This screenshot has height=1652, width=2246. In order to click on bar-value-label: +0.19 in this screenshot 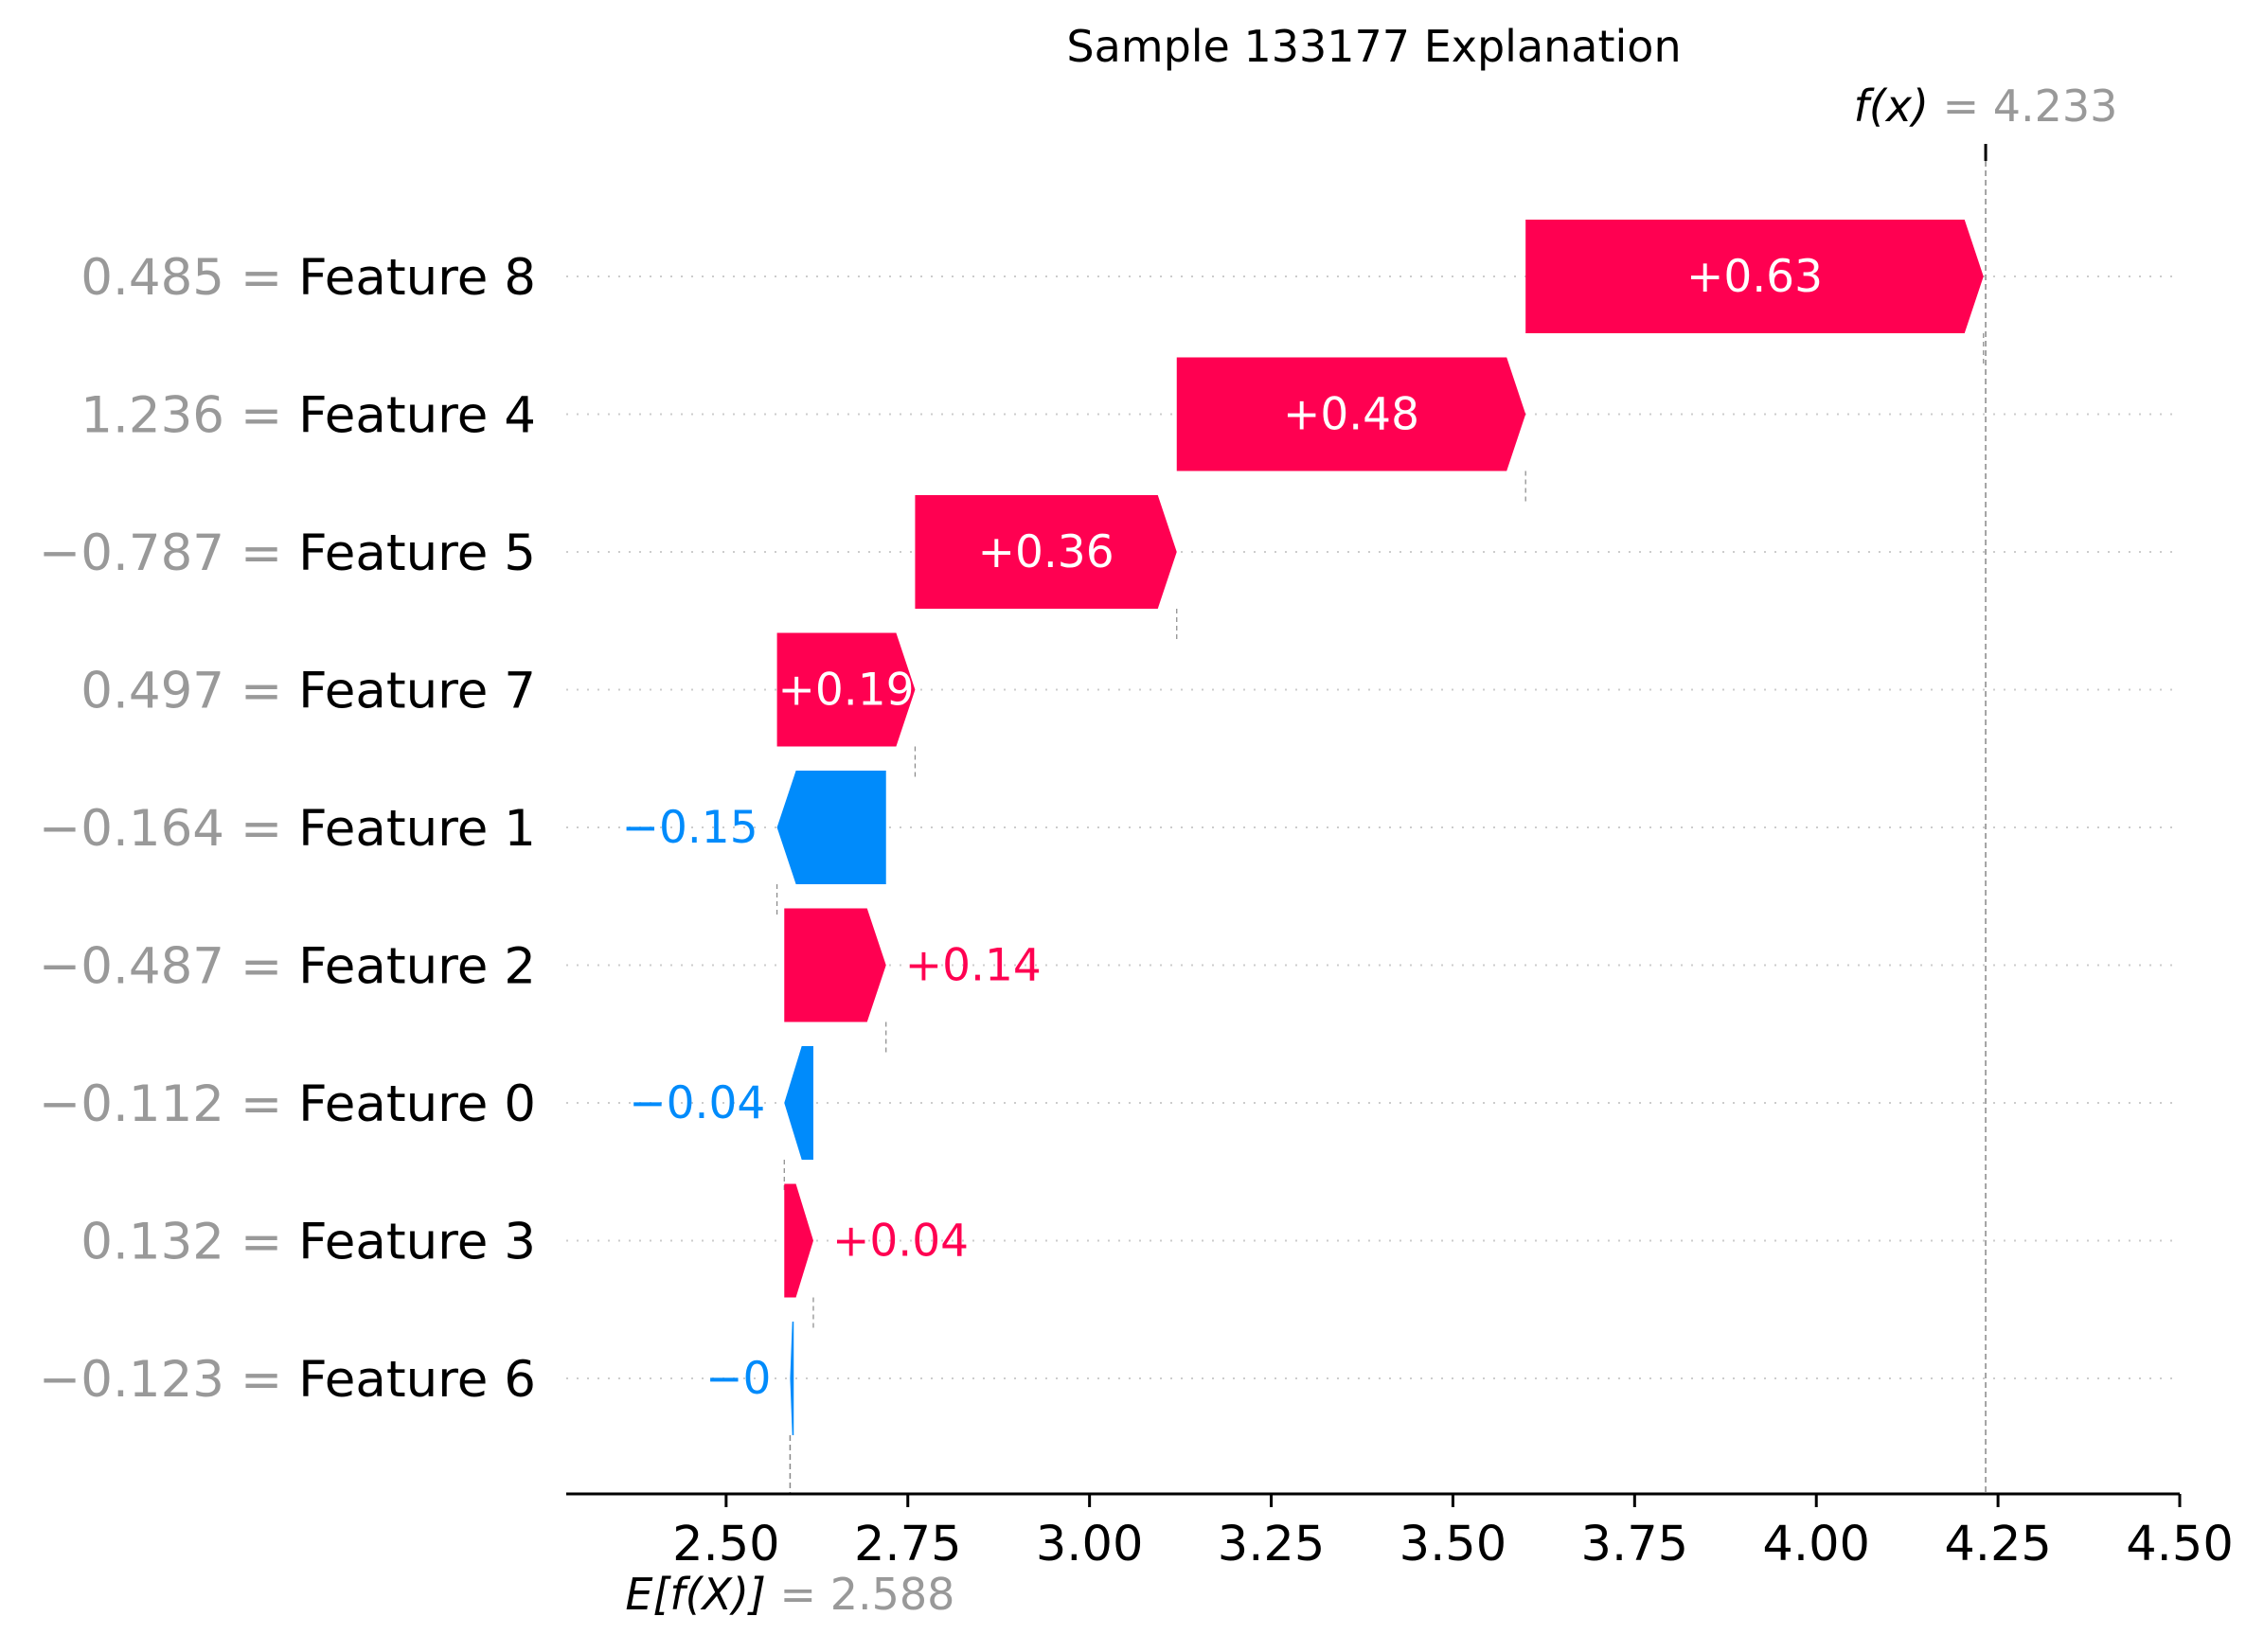, I will do `click(846, 691)`.